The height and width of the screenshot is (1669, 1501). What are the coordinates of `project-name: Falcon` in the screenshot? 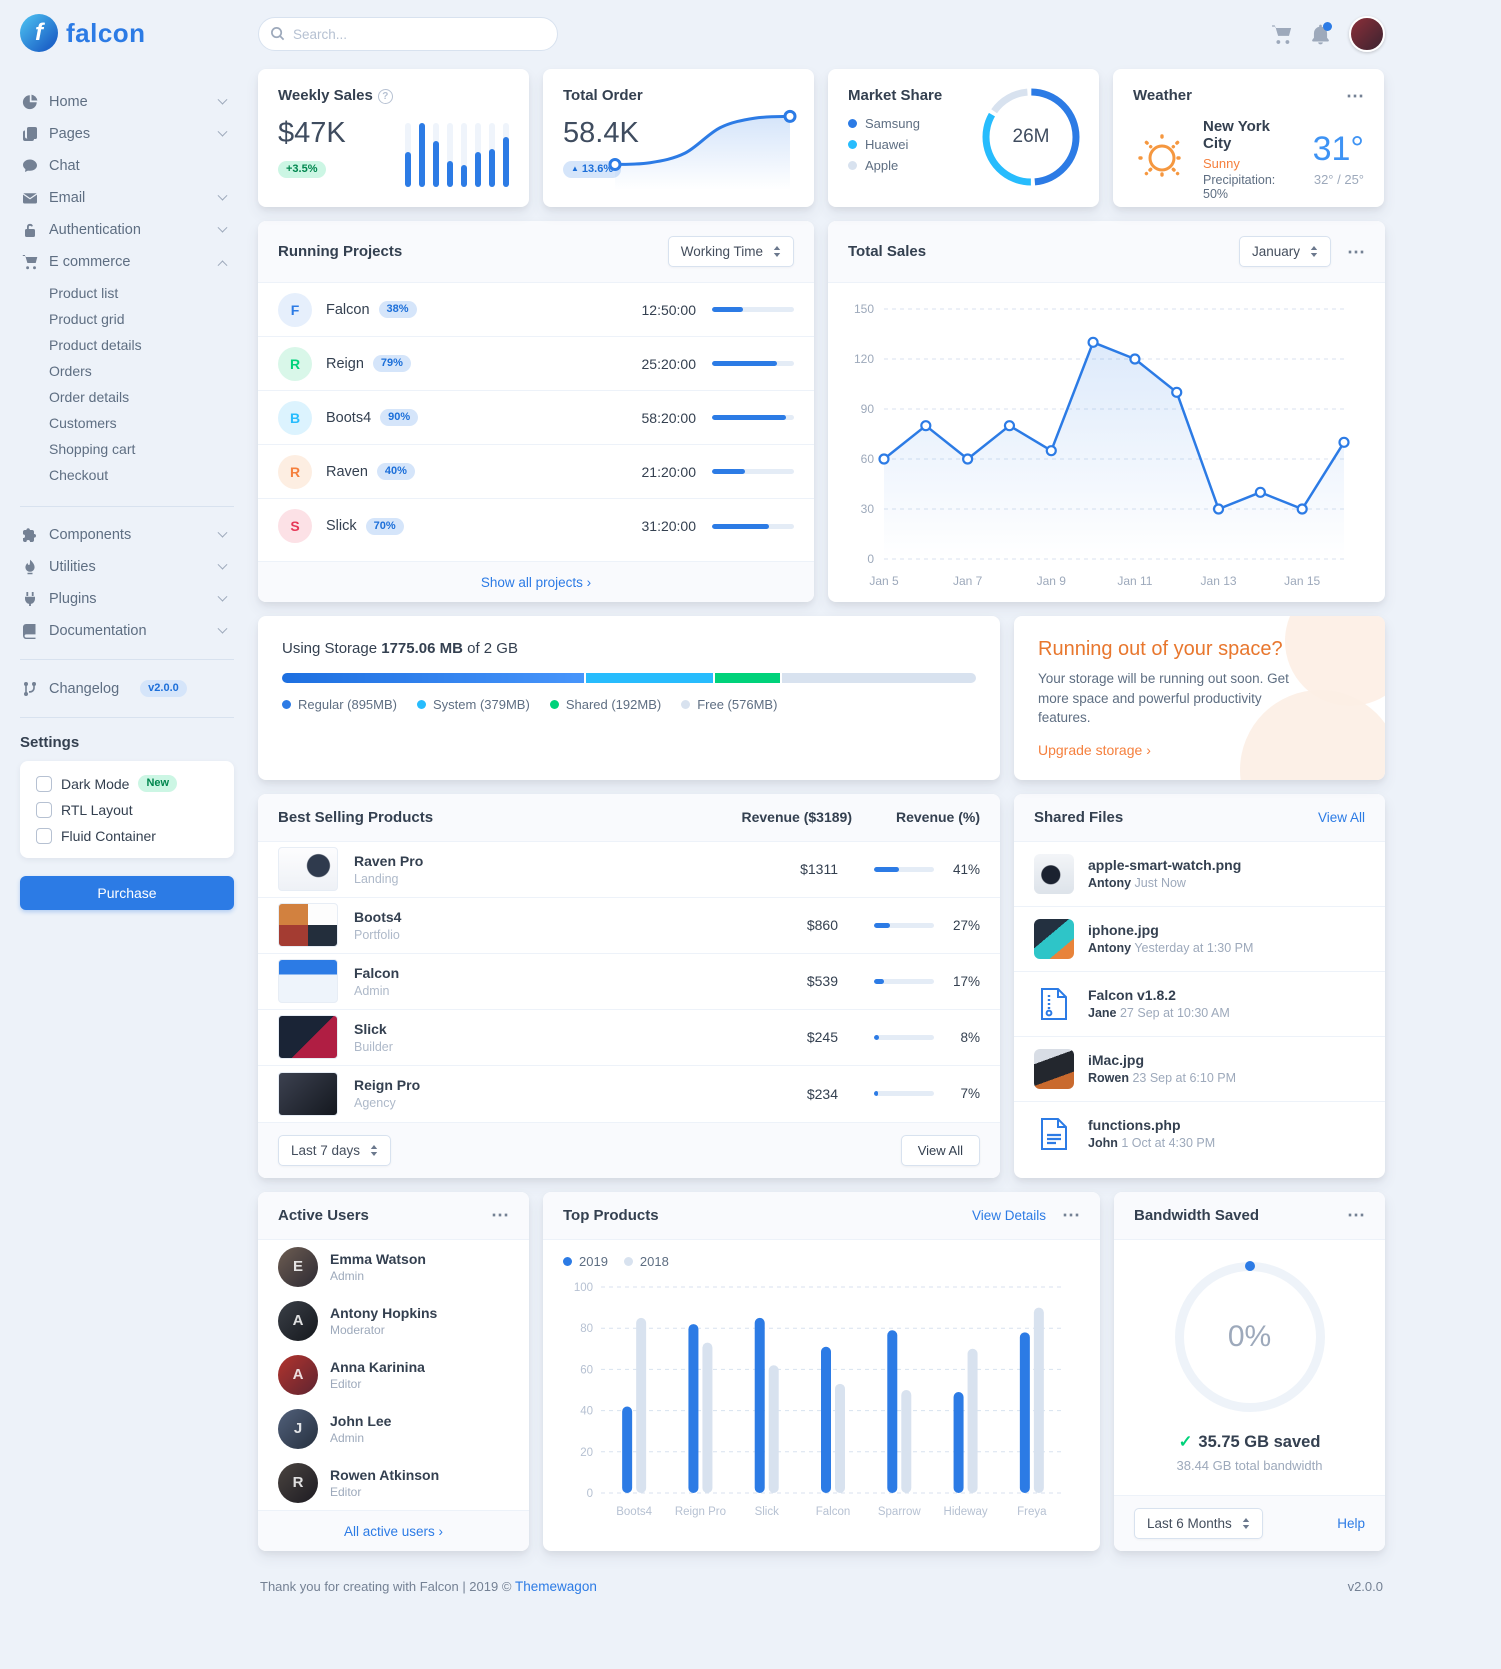 It's located at (348, 309).